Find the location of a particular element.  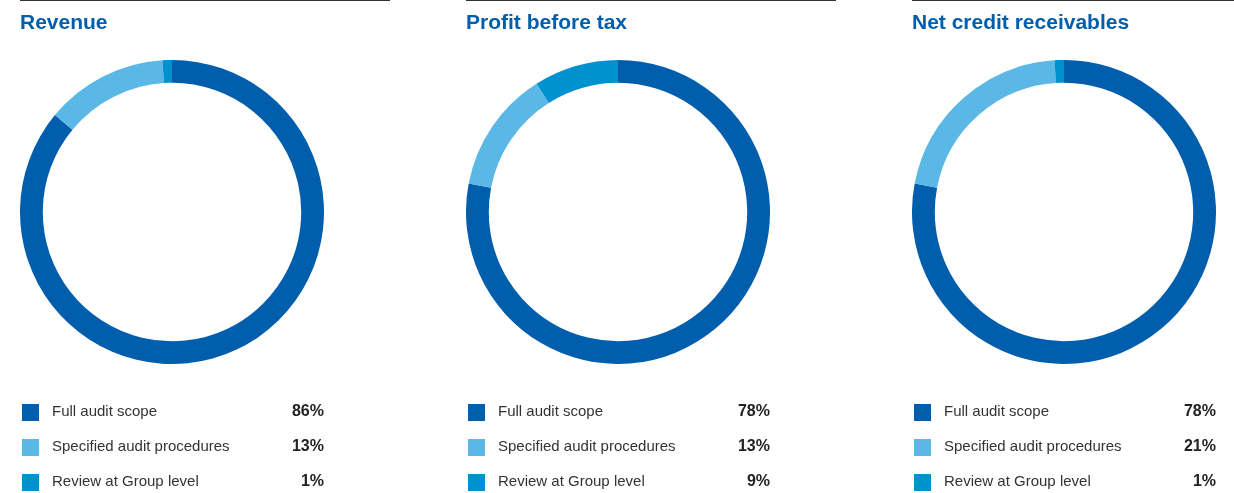

chart-title: Net credit receivables is located at coordinates (1021, 22).